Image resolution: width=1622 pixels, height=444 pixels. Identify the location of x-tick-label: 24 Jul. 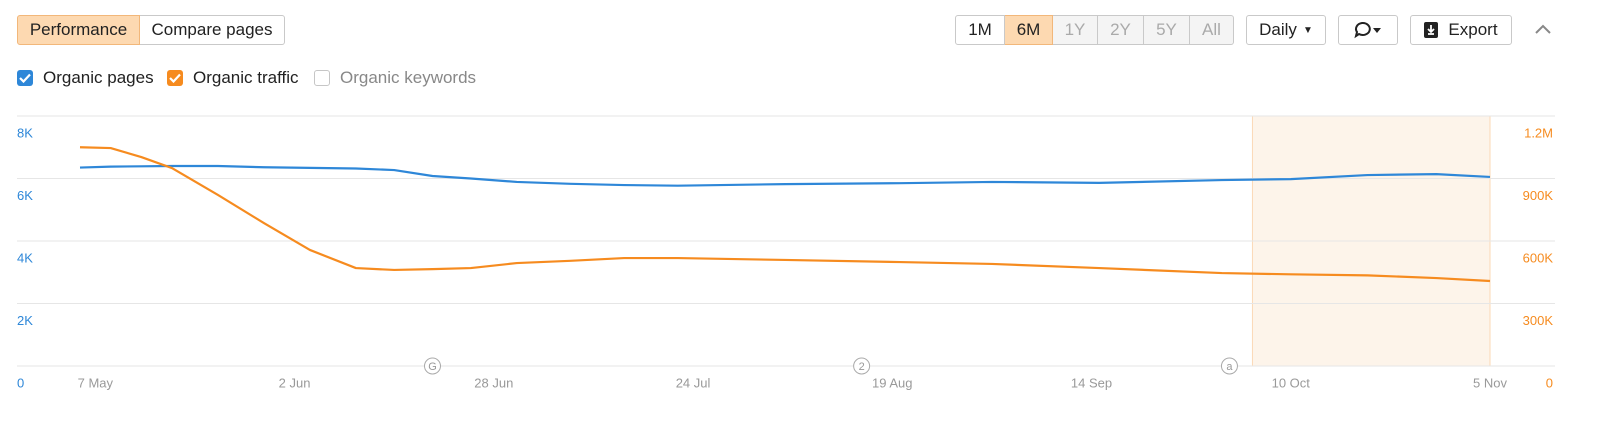
(693, 382).